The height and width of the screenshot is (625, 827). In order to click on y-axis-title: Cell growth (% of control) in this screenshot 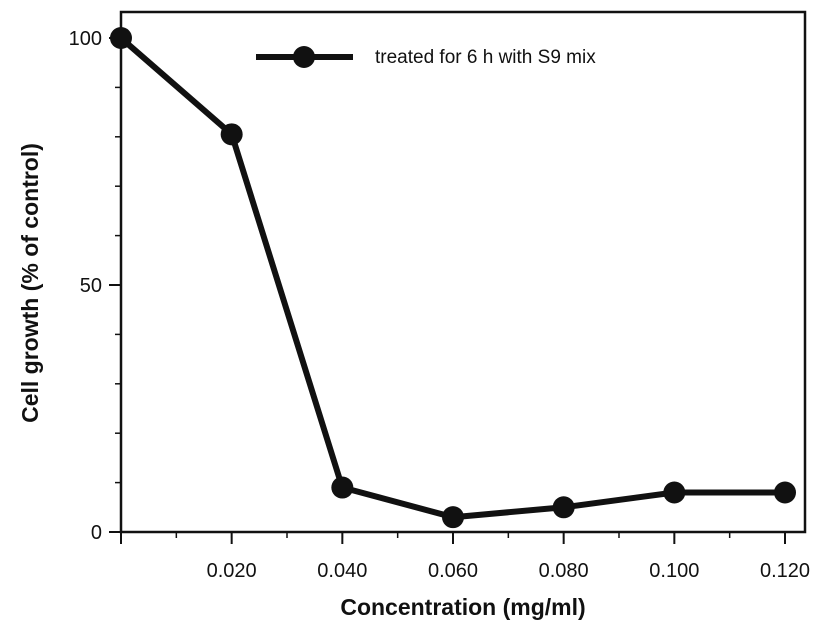, I will do `click(30, 283)`.